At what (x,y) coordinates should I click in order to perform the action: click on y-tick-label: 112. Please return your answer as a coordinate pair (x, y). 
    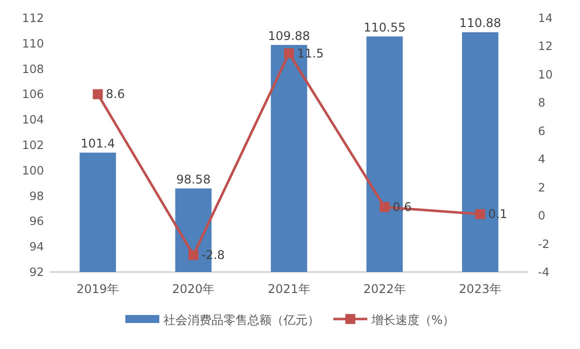
    Looking at the image, I should click on (33, 18).